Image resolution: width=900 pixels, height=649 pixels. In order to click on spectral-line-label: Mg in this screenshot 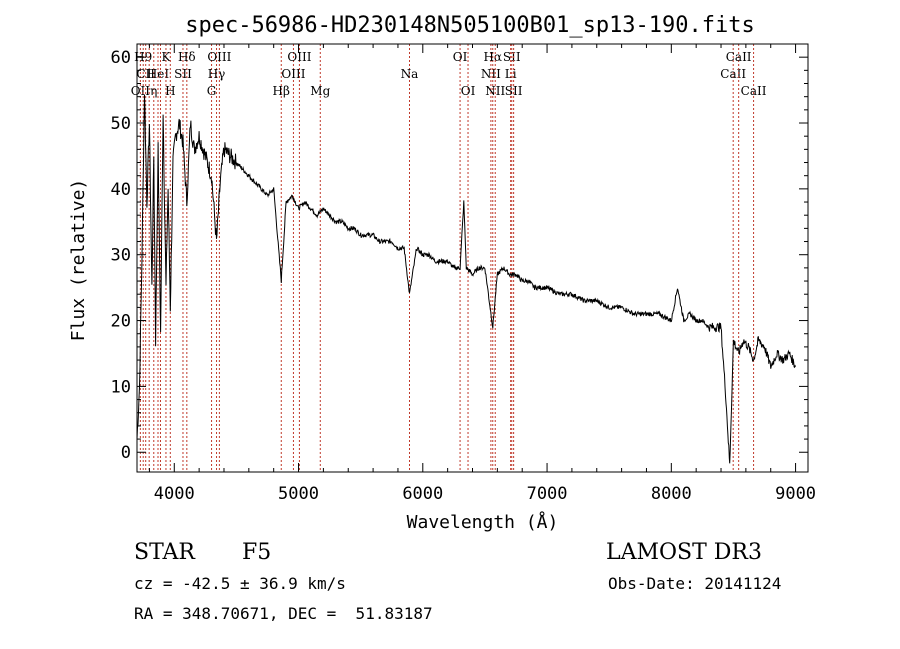, I will do `click(320, 91)`.